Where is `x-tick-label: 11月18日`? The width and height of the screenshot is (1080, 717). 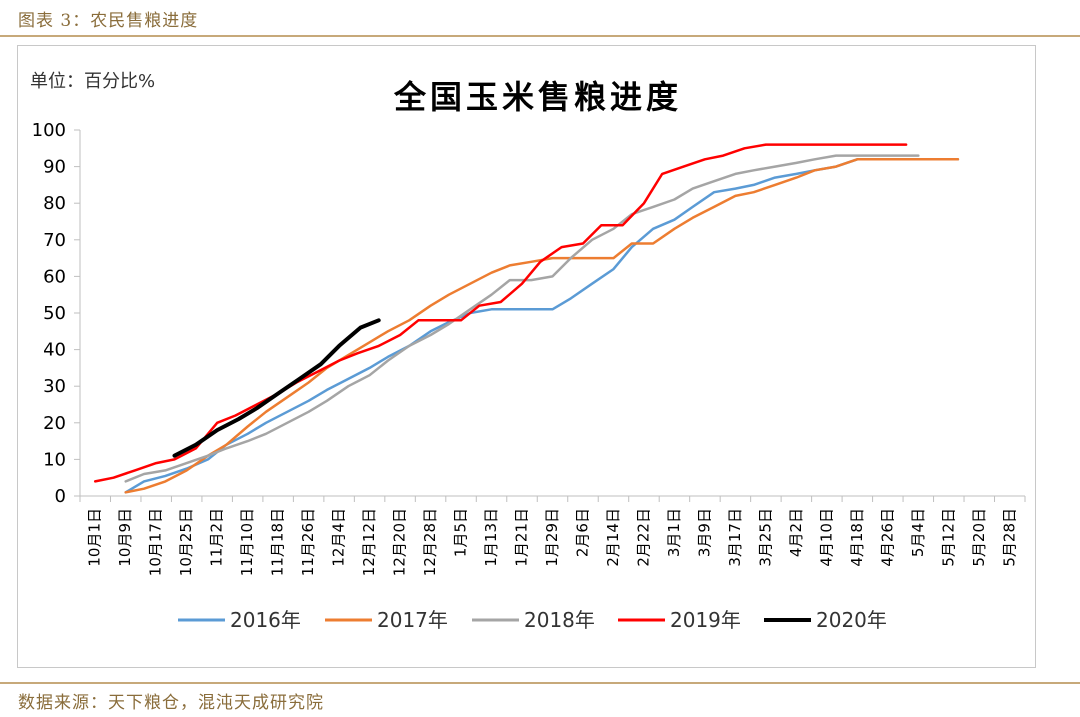 x-tick-label: 11月18日 is located at coordinates (278, 542).